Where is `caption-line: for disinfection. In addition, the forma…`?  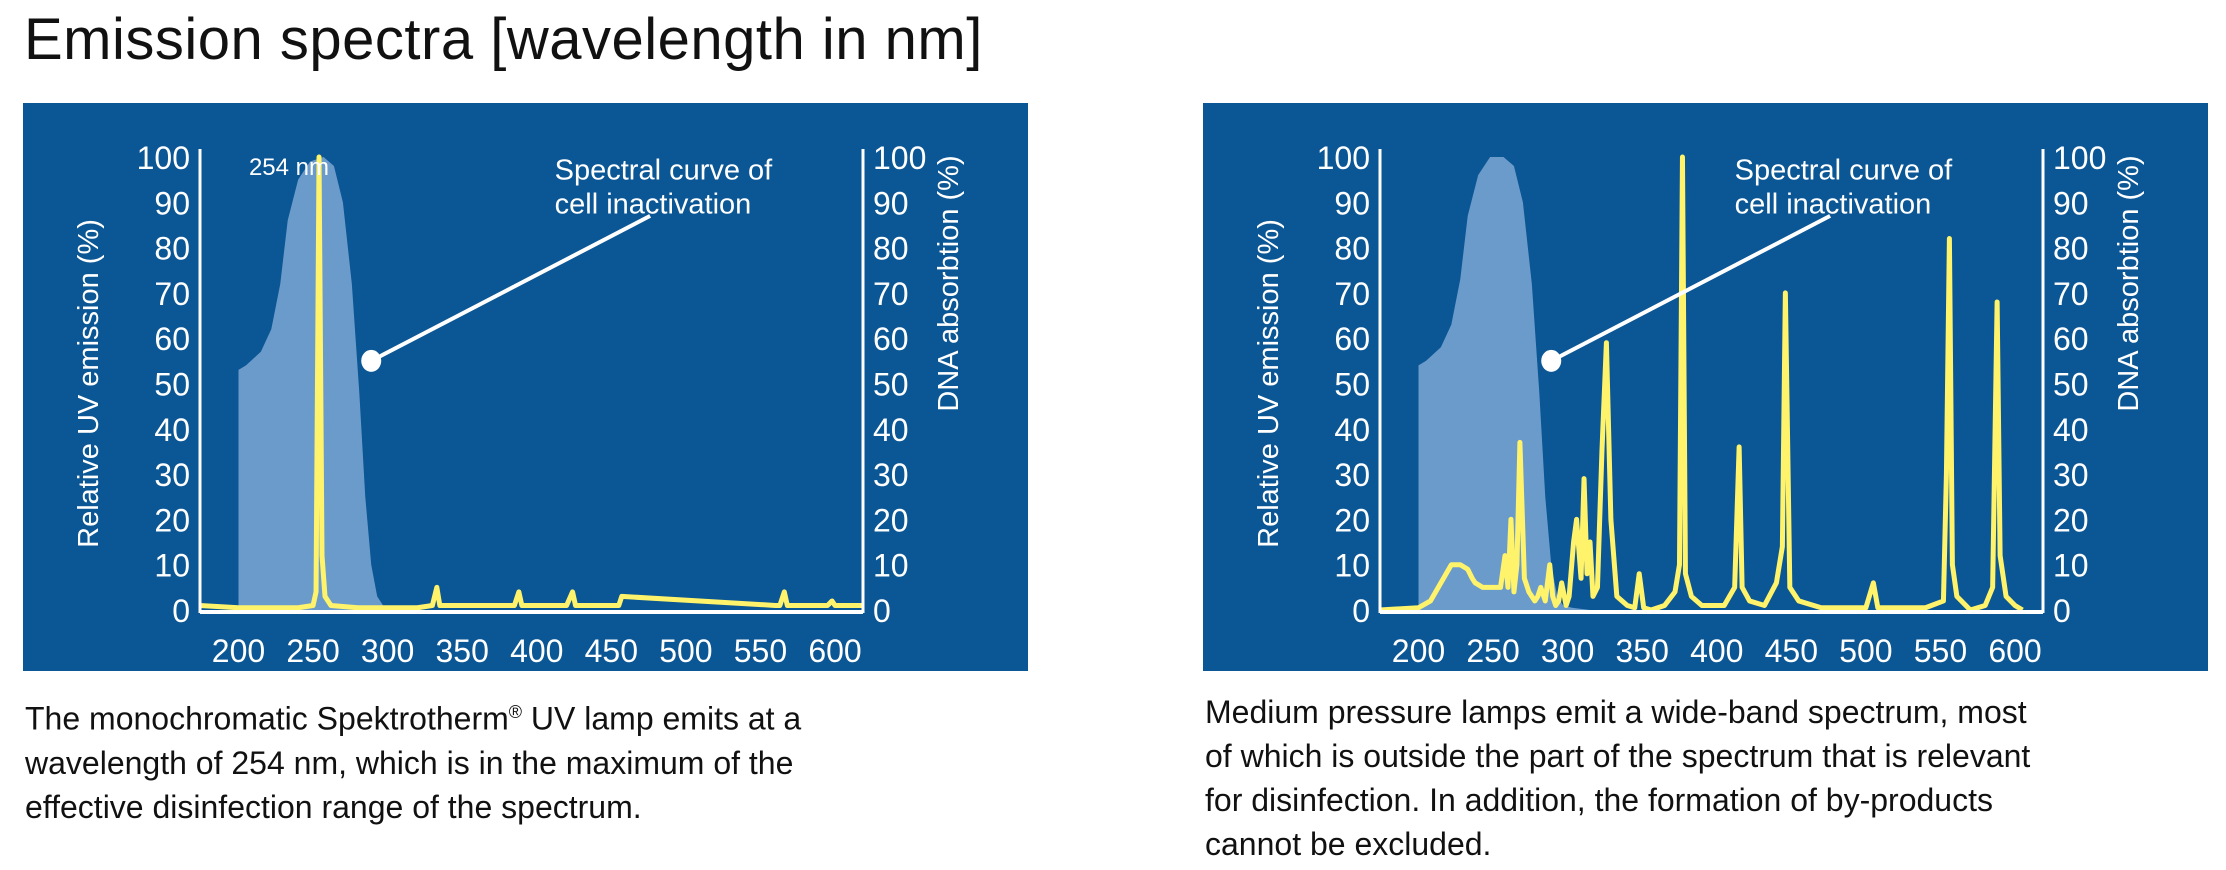
caption-line: for disinfection. In addition, the forma… is located at coordinates (1599, 800).